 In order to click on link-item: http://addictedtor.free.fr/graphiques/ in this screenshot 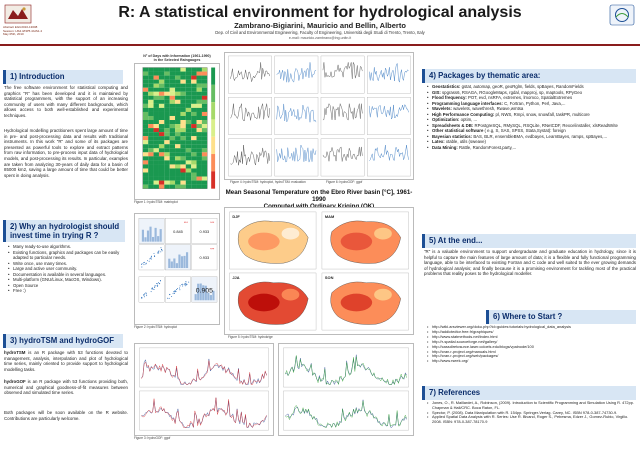, I will do `click(531, 332)`.